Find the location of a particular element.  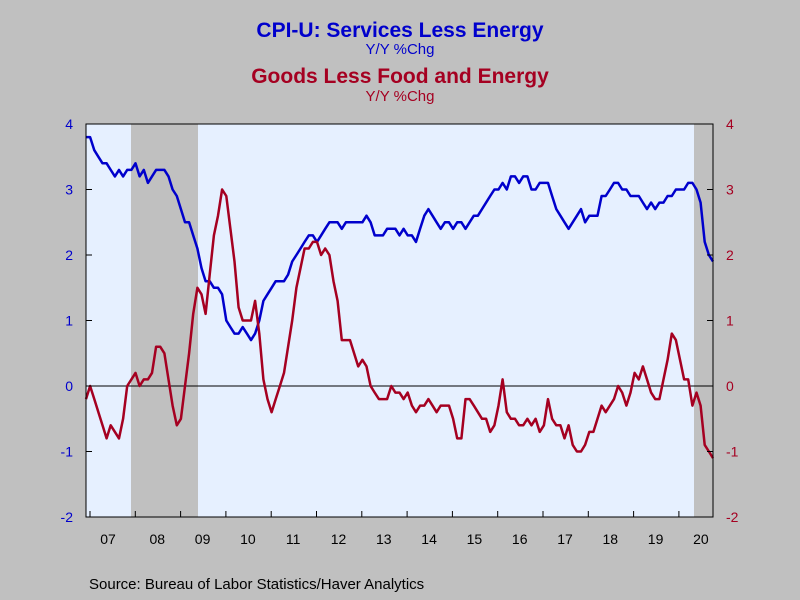

y-tick-label-left: 3 is located at coordinates (69, 190).